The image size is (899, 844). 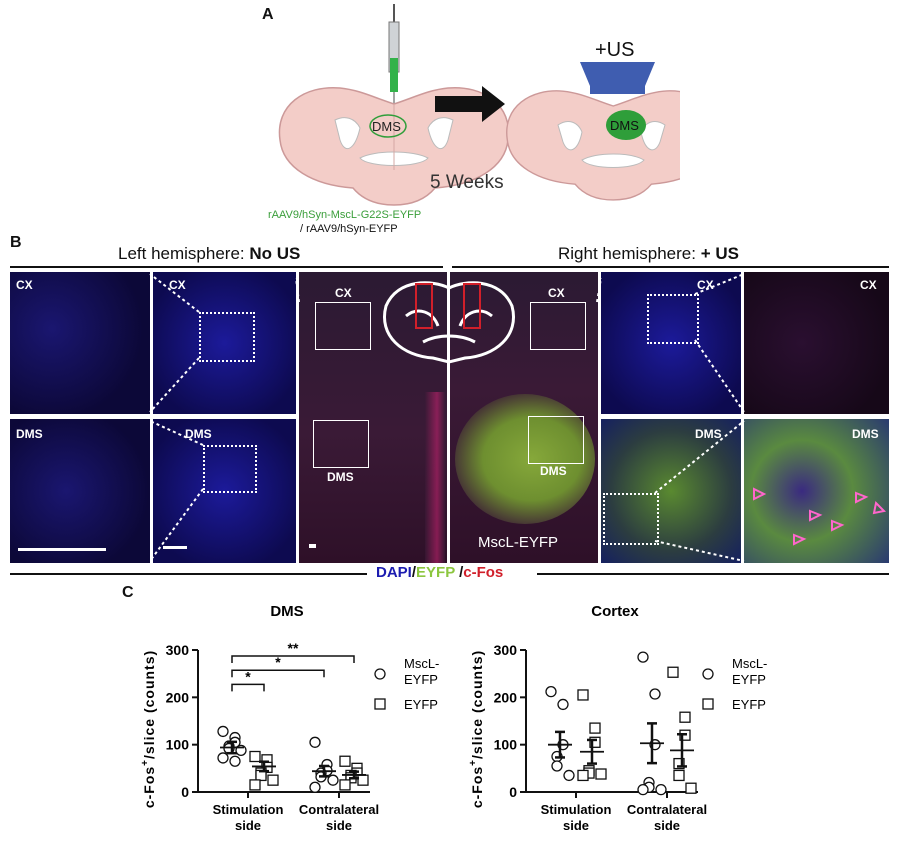 What do you see at coordinates (80, 343) in the screenshot?
I see `micrograph-left-cx-zoom: CX` at bounding box center [80, 343].